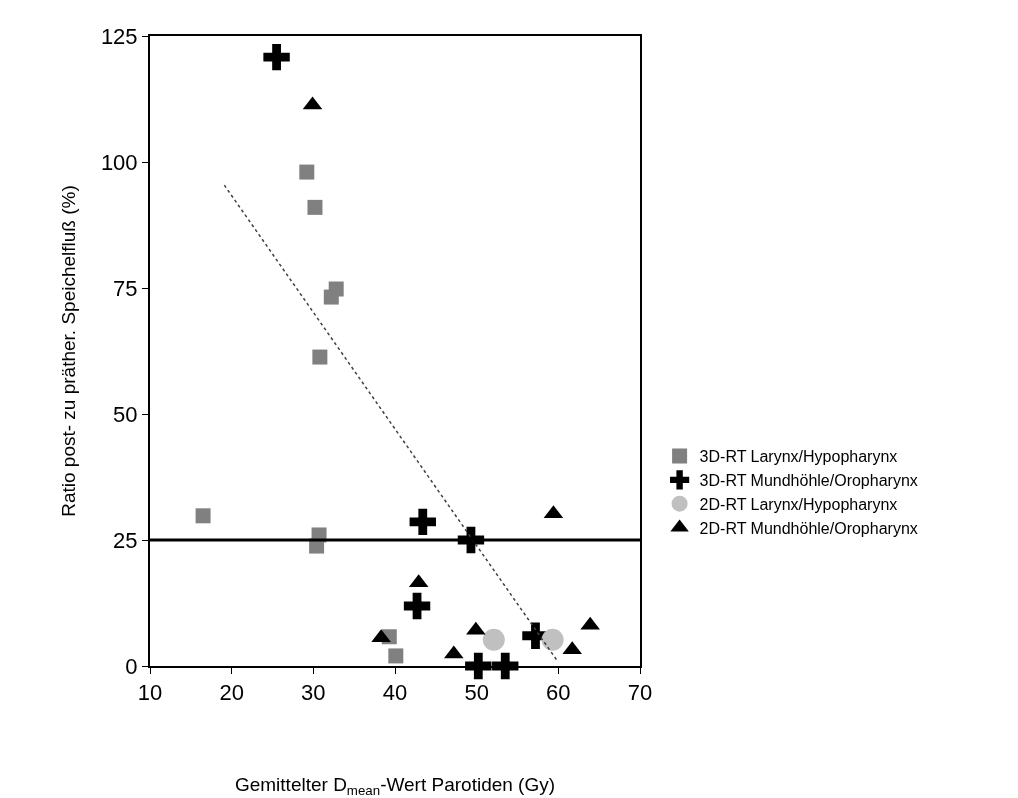 This screenshot has height=798, width=1018. I want to click on y-tick-label: 75, so click(125, 288).